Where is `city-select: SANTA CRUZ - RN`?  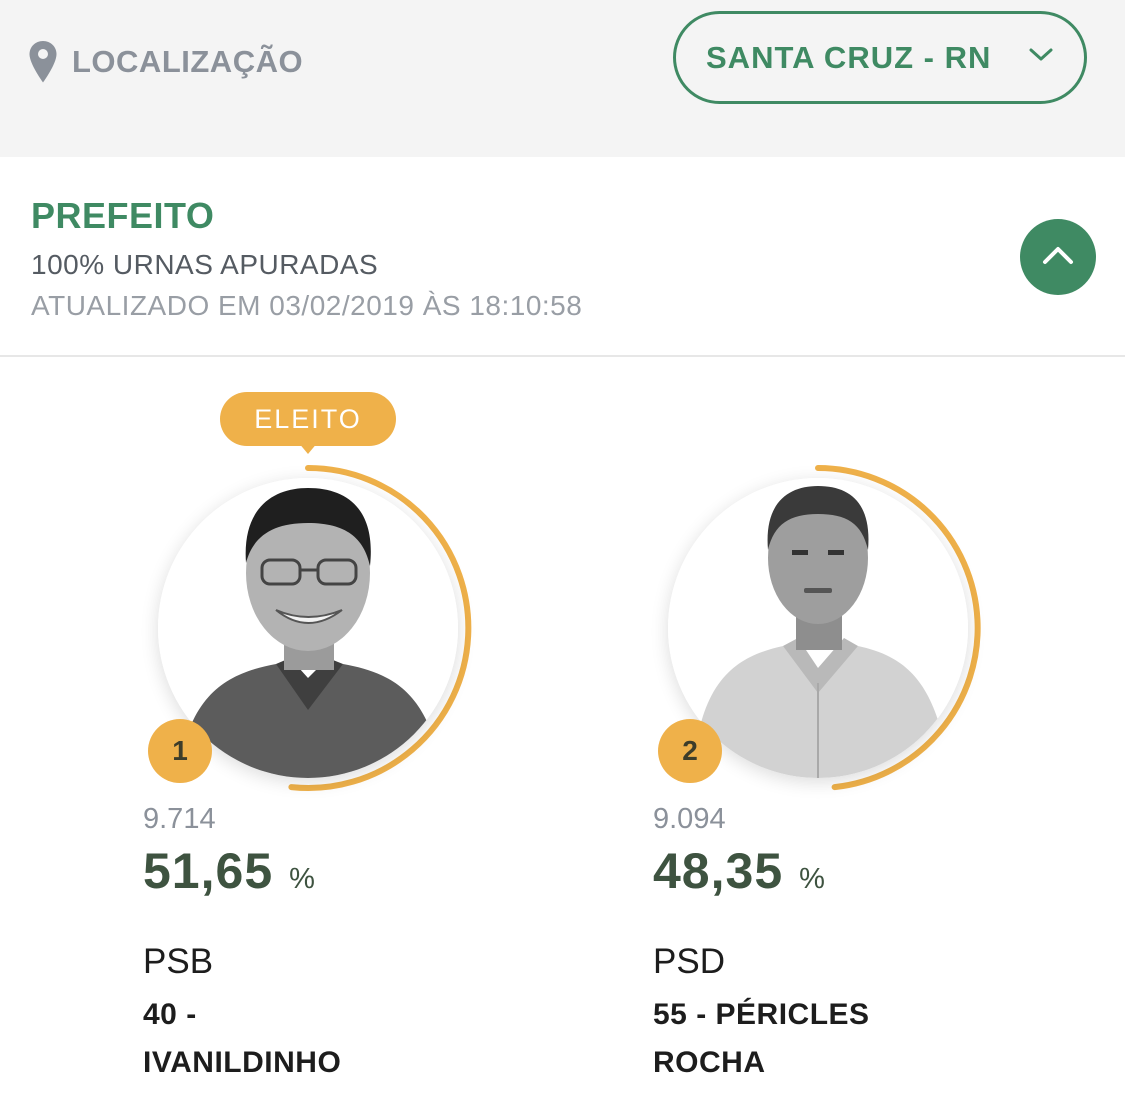 city-select: SANTA CRUZ - RN is located at coordinates (880, 57).